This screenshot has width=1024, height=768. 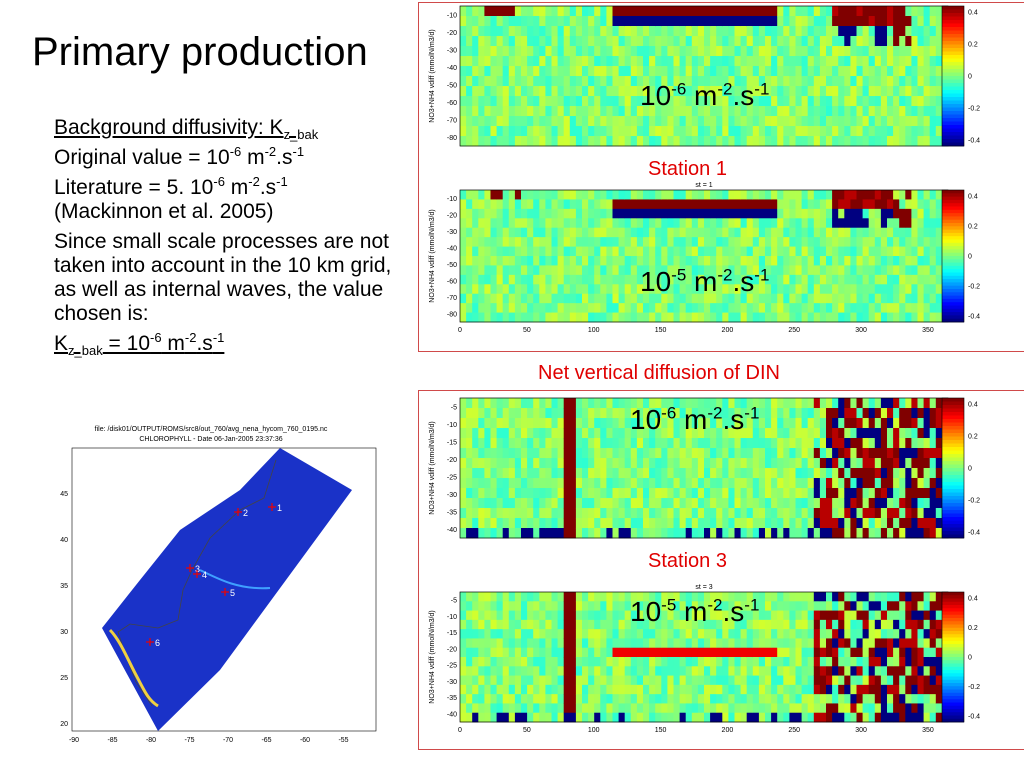 I want to click on y-tick-label: -80, so click(x=452, y=314).